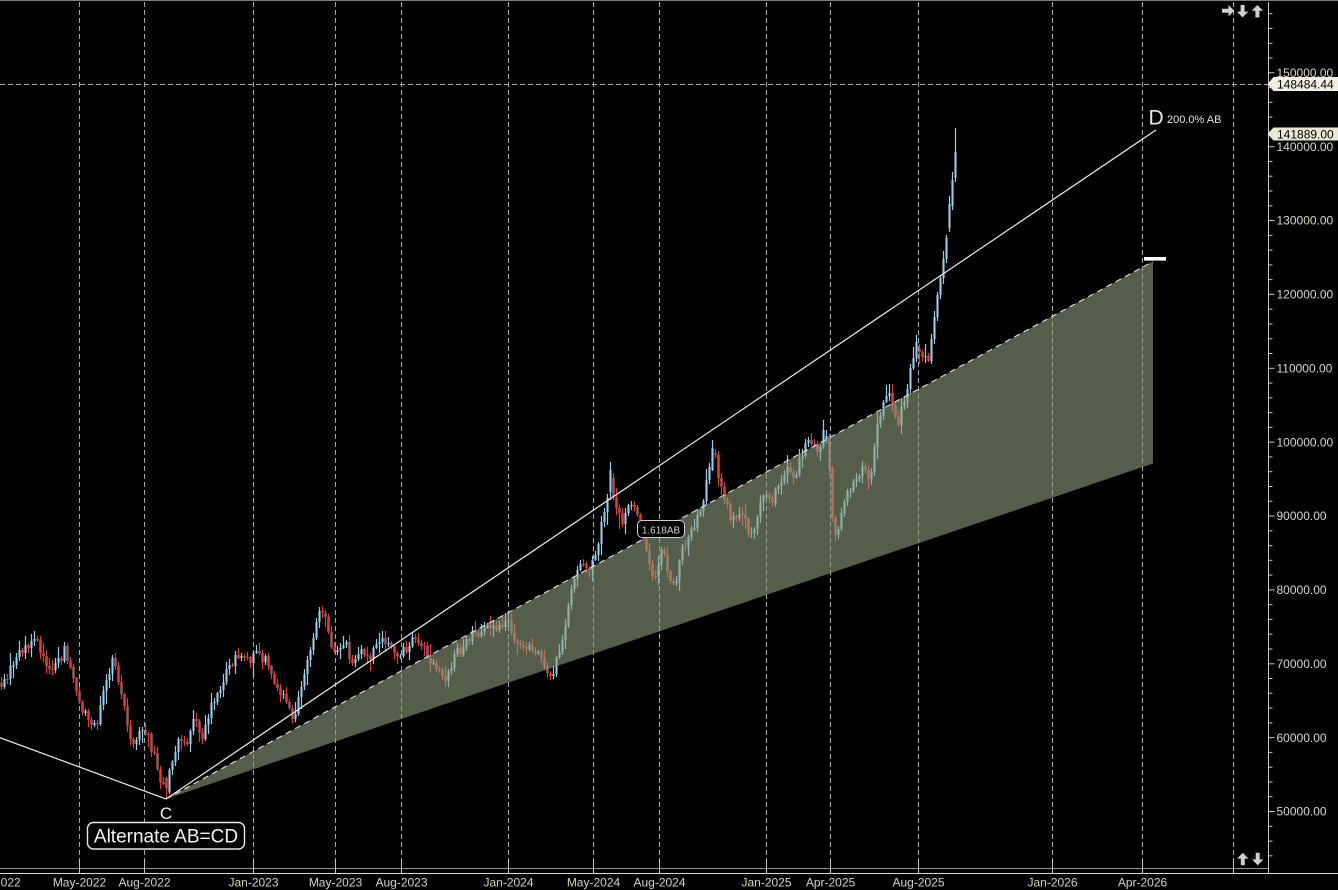  What do you see at coordinates (1156, 118) in the screenshot?
I see `svg-text: D` at bounding box center [1156, 118].